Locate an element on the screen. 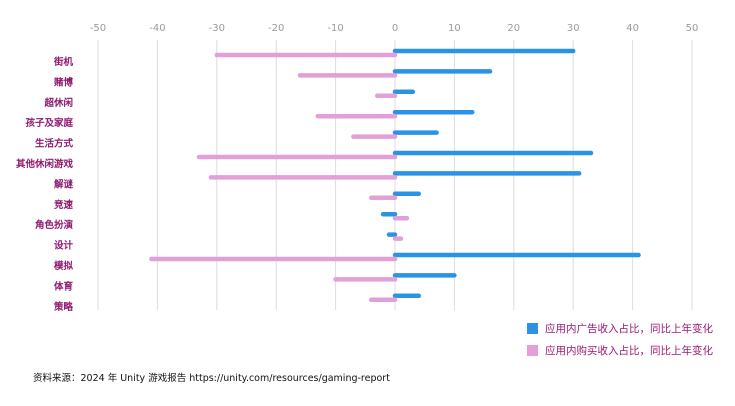  legend-swatch-iap is located at coordinates (532, 350).